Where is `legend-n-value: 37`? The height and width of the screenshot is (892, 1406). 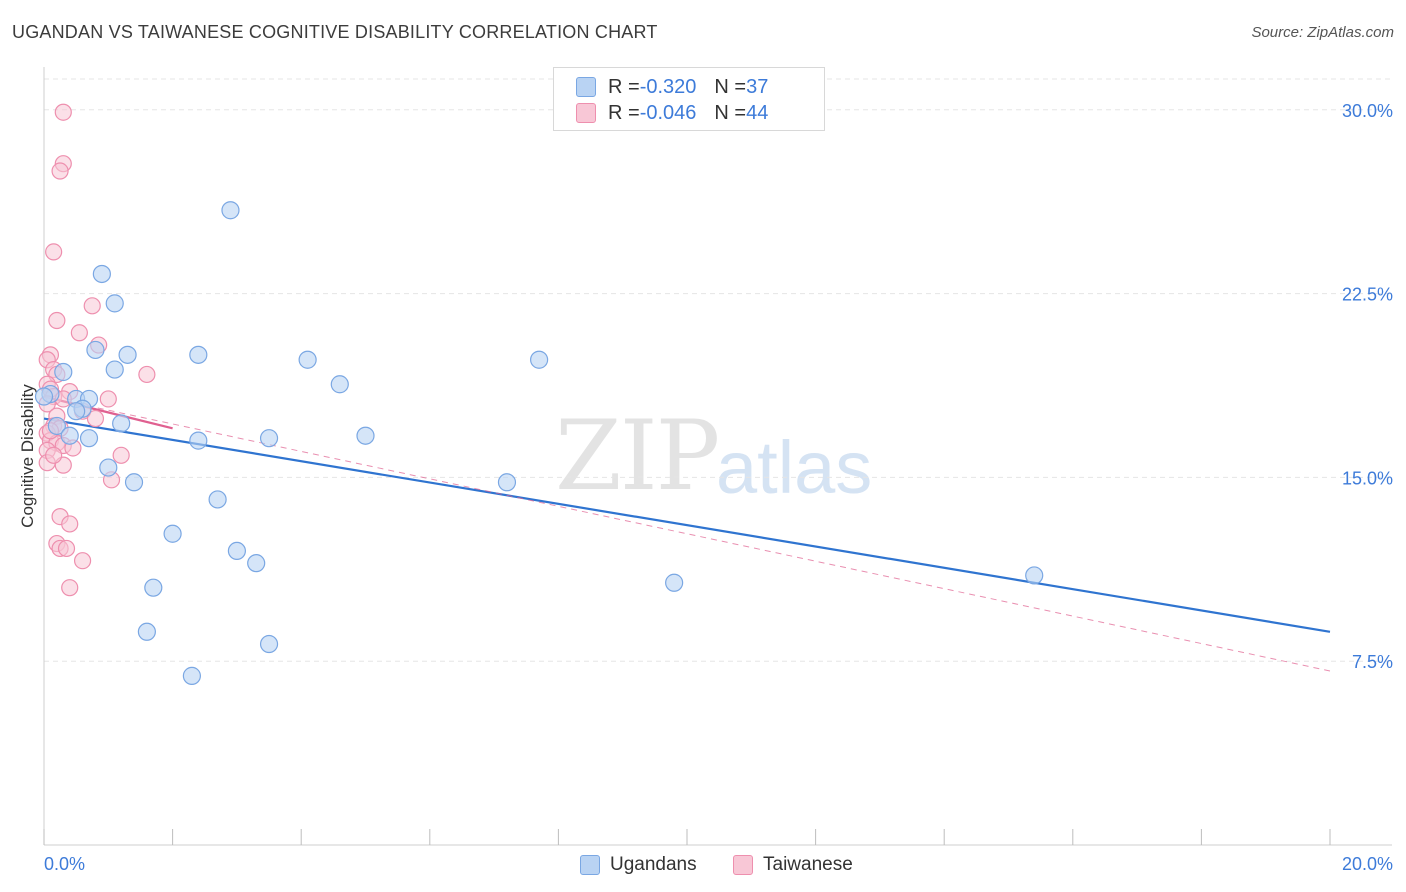 legend-n-value: 37 is located at coordinates (757, 86).